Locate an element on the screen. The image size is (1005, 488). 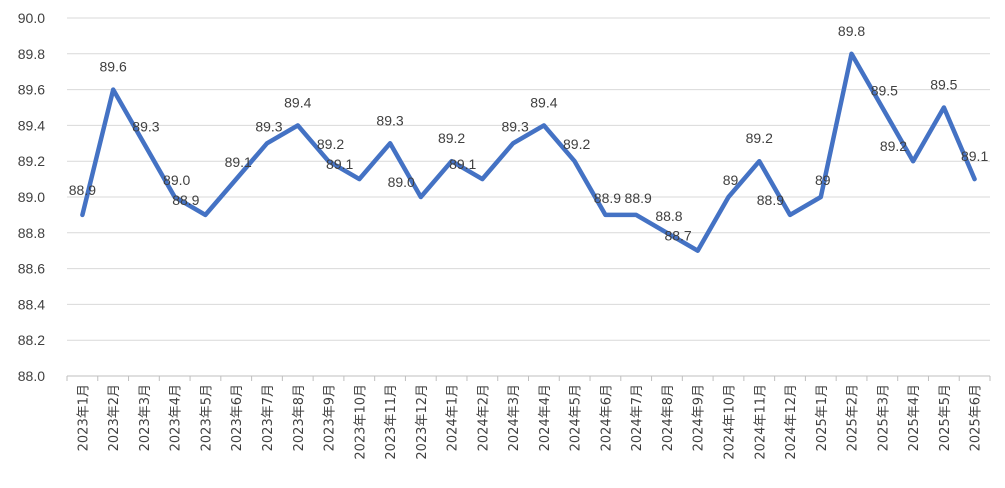
data-label: 88.7 is located at coordinates (677, 236).